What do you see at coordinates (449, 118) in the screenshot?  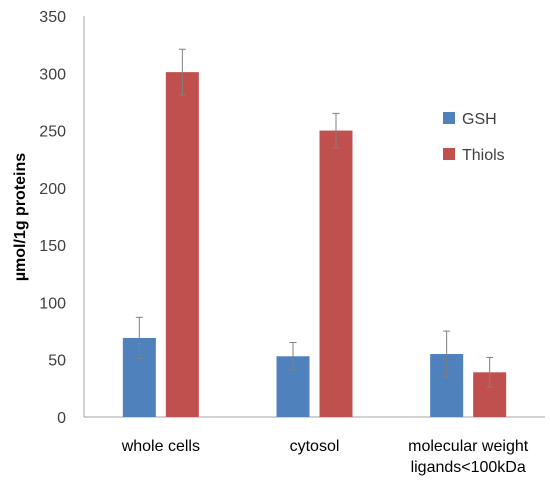 I see `legend-swatch-gsh` at bounding box center [449, 118].